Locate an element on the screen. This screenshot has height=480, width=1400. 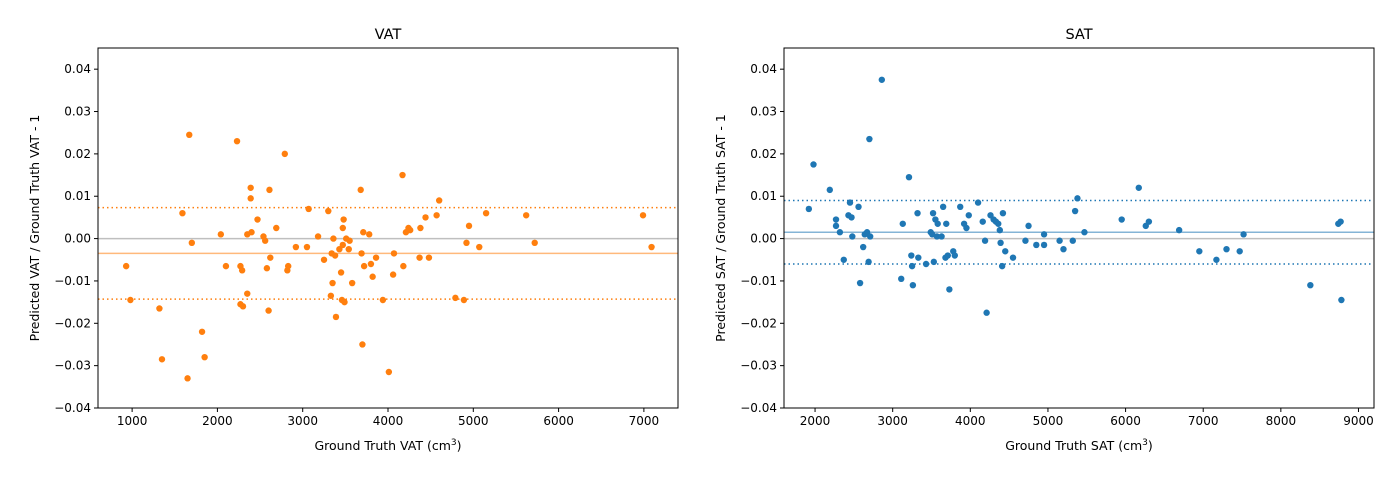
chart-title: VAT is located at coordinates (388, 35).